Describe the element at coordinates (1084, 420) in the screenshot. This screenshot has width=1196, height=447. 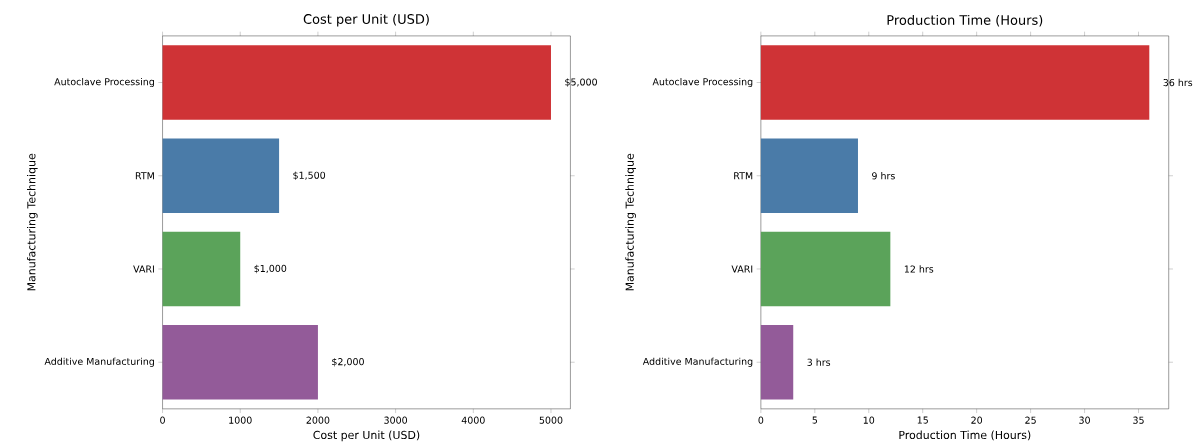
I see `x-tick-label: 30` at that location.